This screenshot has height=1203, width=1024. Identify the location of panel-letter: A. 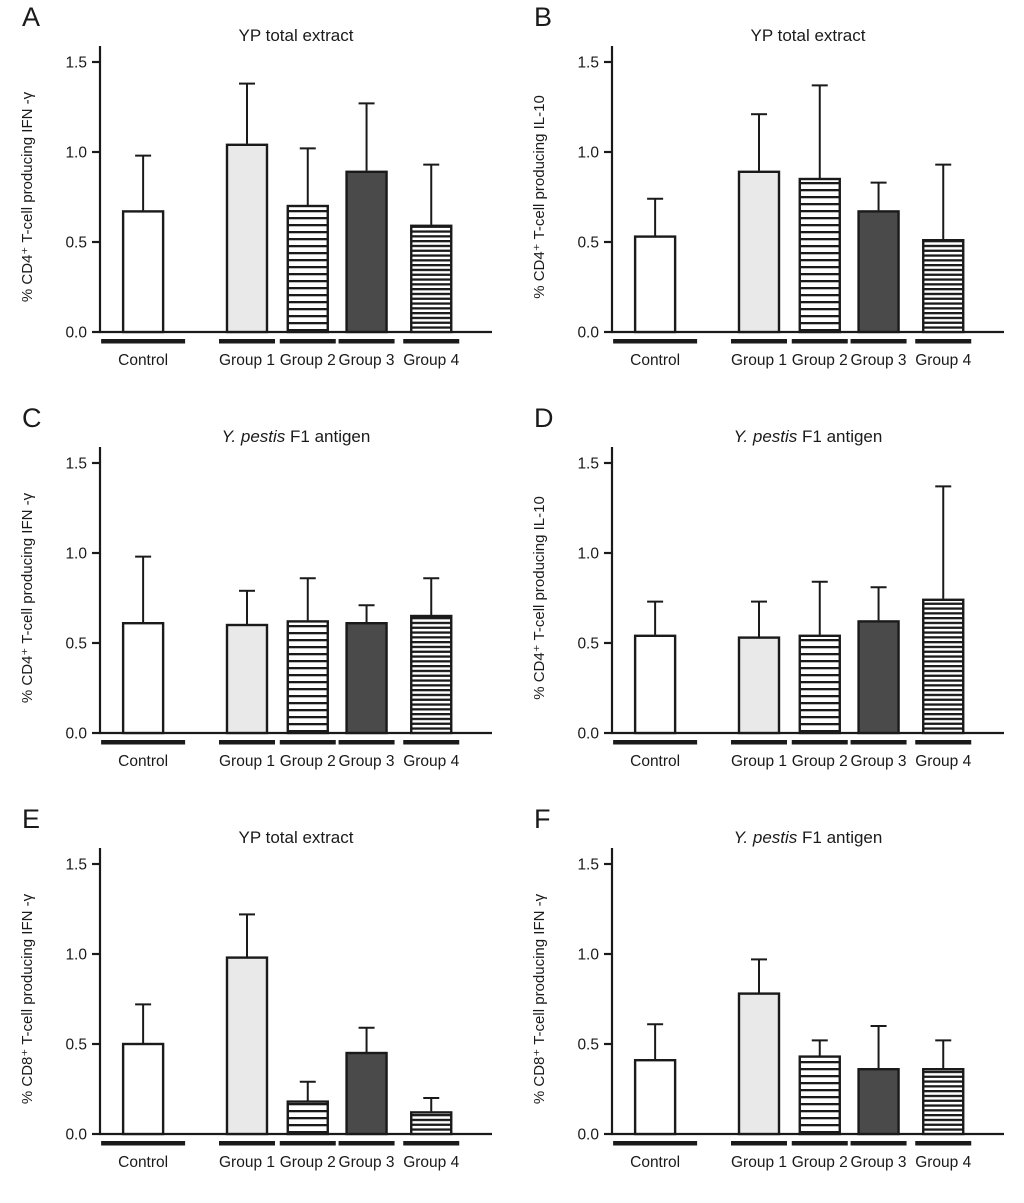
(31, 17).